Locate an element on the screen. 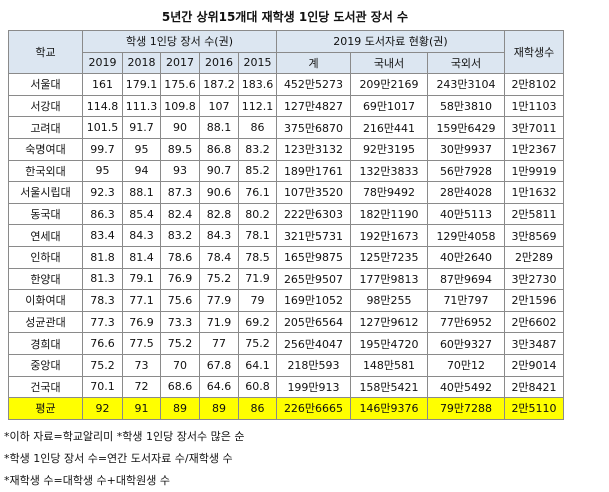  cell: 94 is located at coordinates (141, 171).